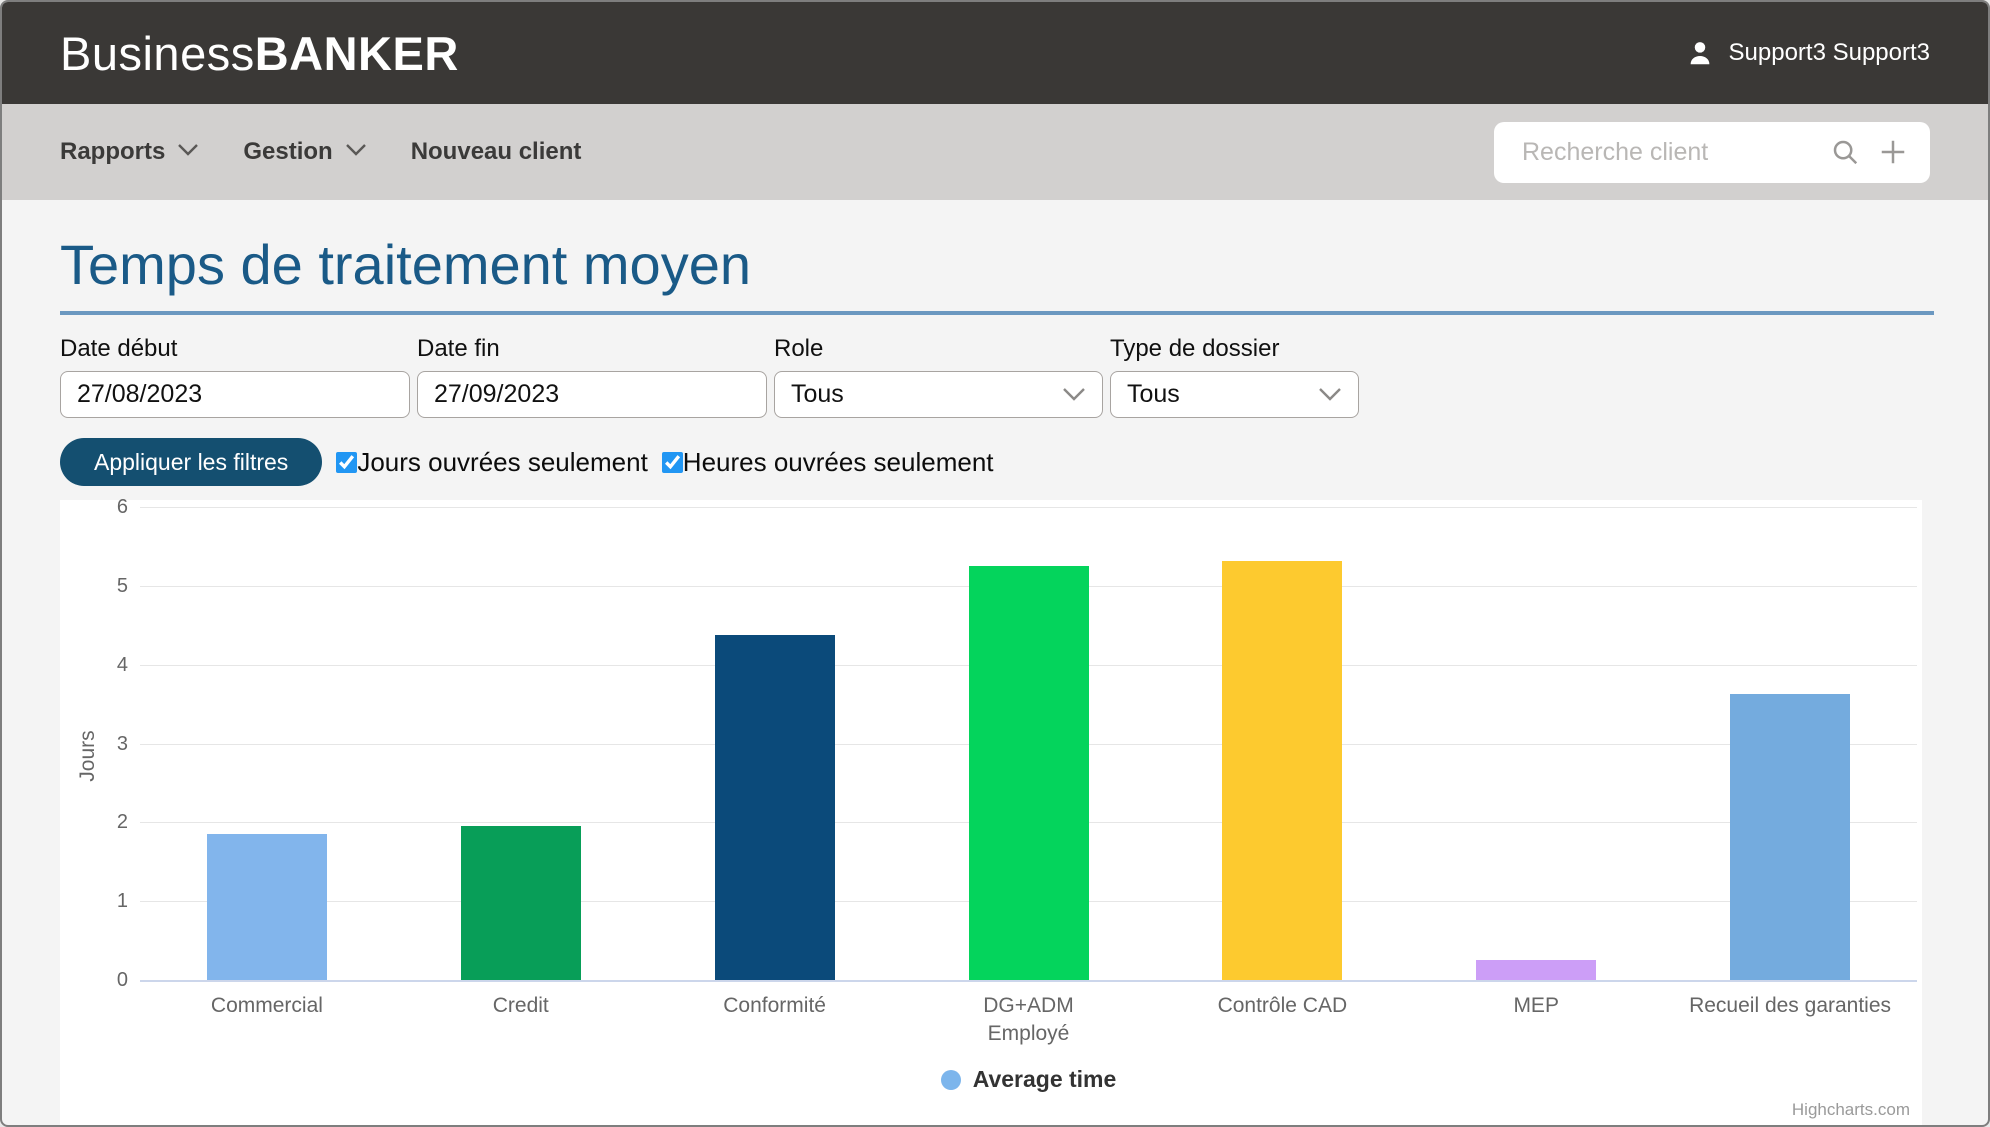 This screenshot has width=1990, height=1127. Describe the element at coordinates (774, 807) in the screenshot. I see `chart-bar-conformit-` at that location.